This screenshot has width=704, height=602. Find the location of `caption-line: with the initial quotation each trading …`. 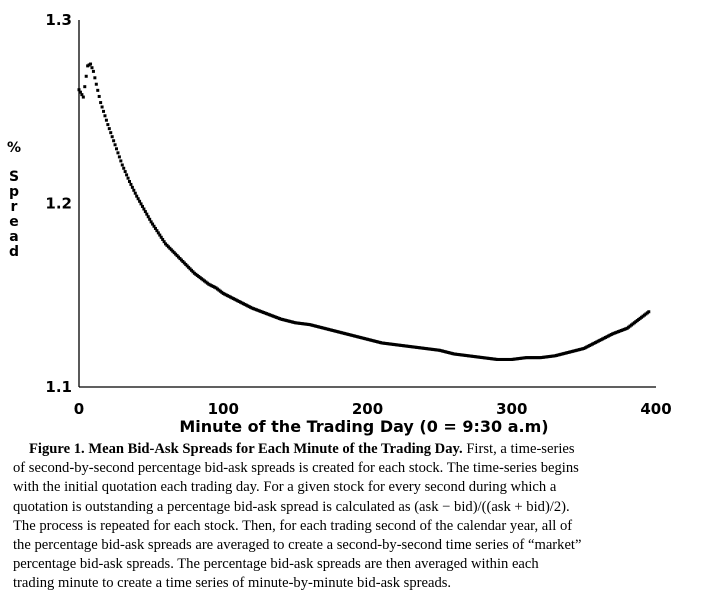

caption-line: with the initial quotation each trading … is located at coordinates (285, 487).